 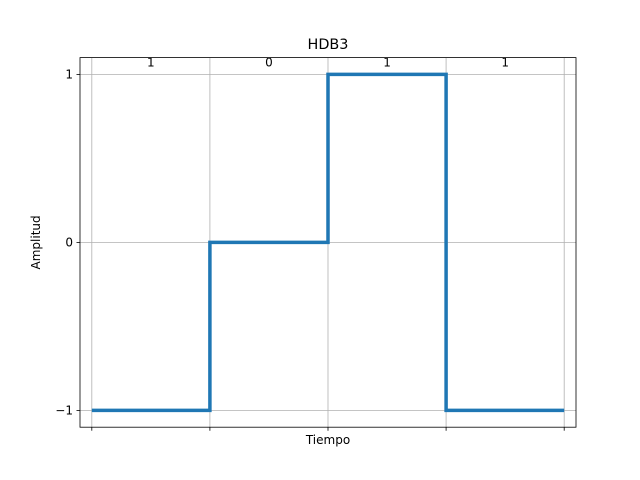 I want to click on bit-labels: 1 0 1 1, so click(x=328, y=62).